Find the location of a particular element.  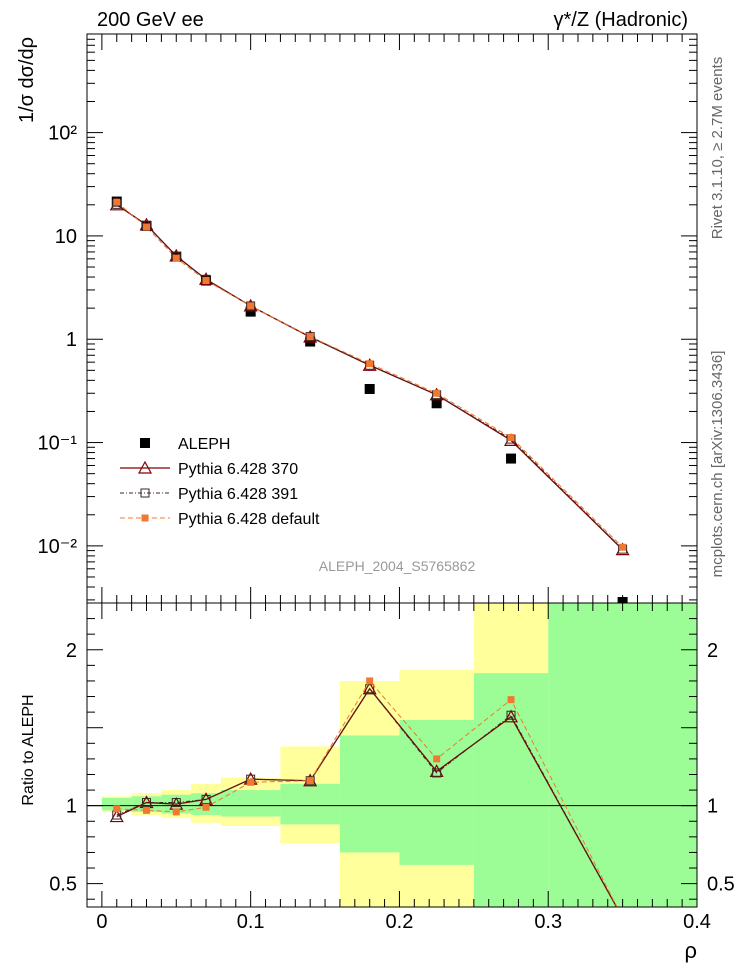

main-ylabel: 1/σ dσ/dρ is located at coordinates (27, 80).